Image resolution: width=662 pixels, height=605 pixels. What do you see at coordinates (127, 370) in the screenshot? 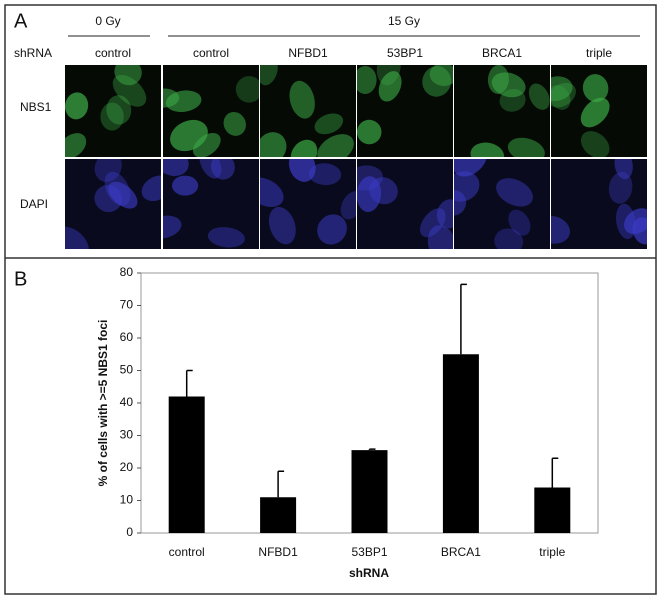
I see `y-tick-label: 50` at bounding box center [127, 370].